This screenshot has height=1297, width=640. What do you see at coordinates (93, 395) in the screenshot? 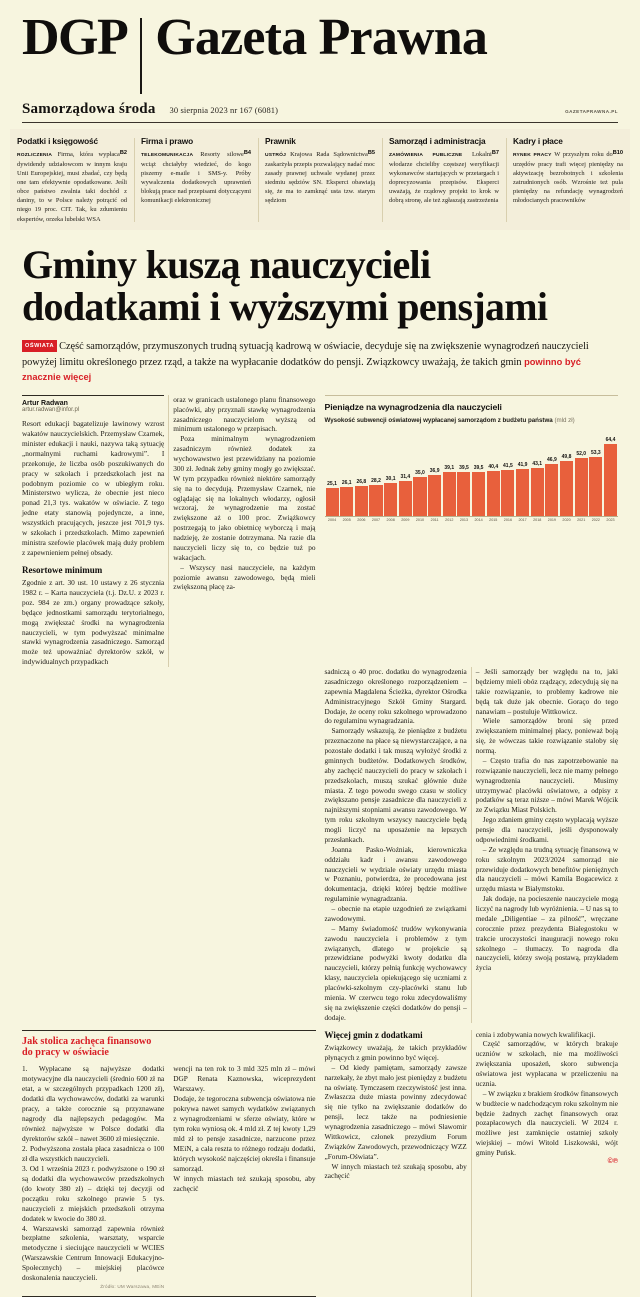
I see `byline-rule` at bounding box center [93, 395].